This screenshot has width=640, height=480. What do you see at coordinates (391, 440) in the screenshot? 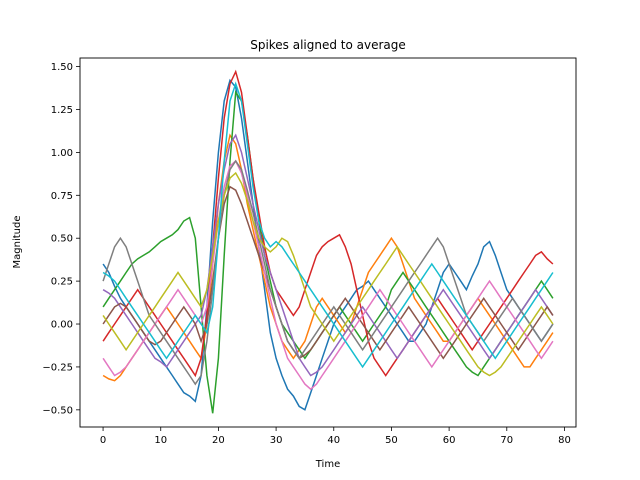
I see `x-tick-label: 50` at bounding box center [391, 440].